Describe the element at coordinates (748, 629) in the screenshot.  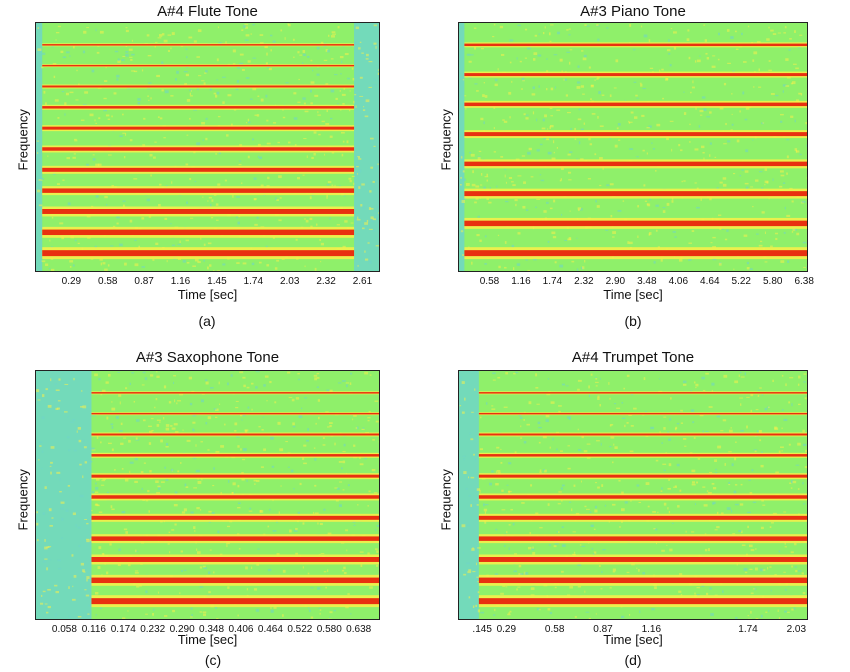
I see `x-tick-label: 1.74` at that location.